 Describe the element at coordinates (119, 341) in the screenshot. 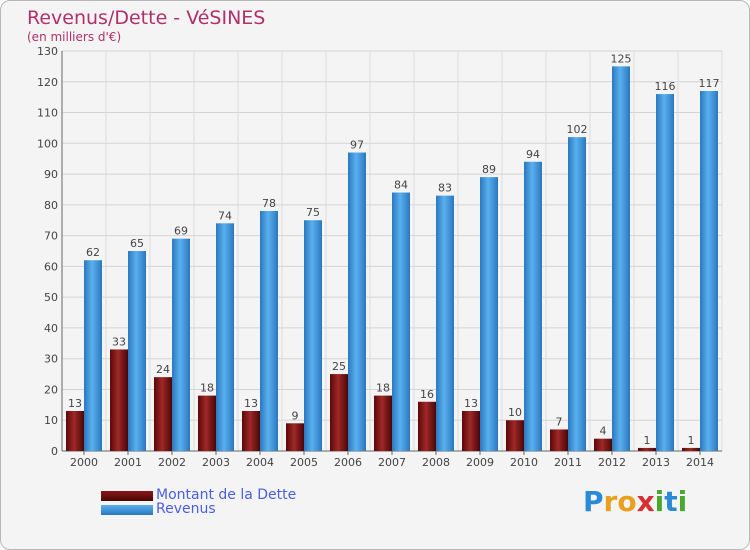

I see `data-label-dette-2001: 33` at that location.